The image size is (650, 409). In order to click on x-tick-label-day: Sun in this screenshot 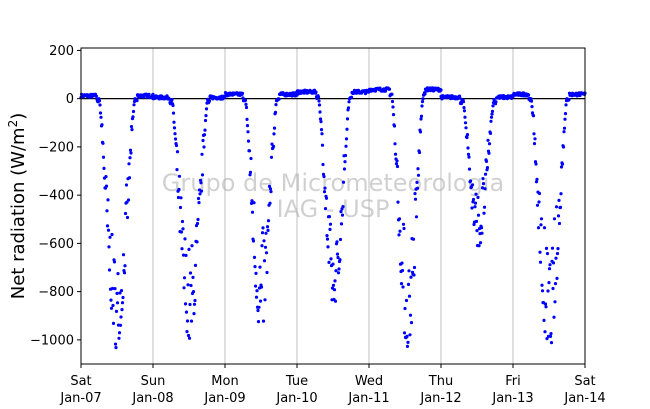, I will do `click(153, 381)`.